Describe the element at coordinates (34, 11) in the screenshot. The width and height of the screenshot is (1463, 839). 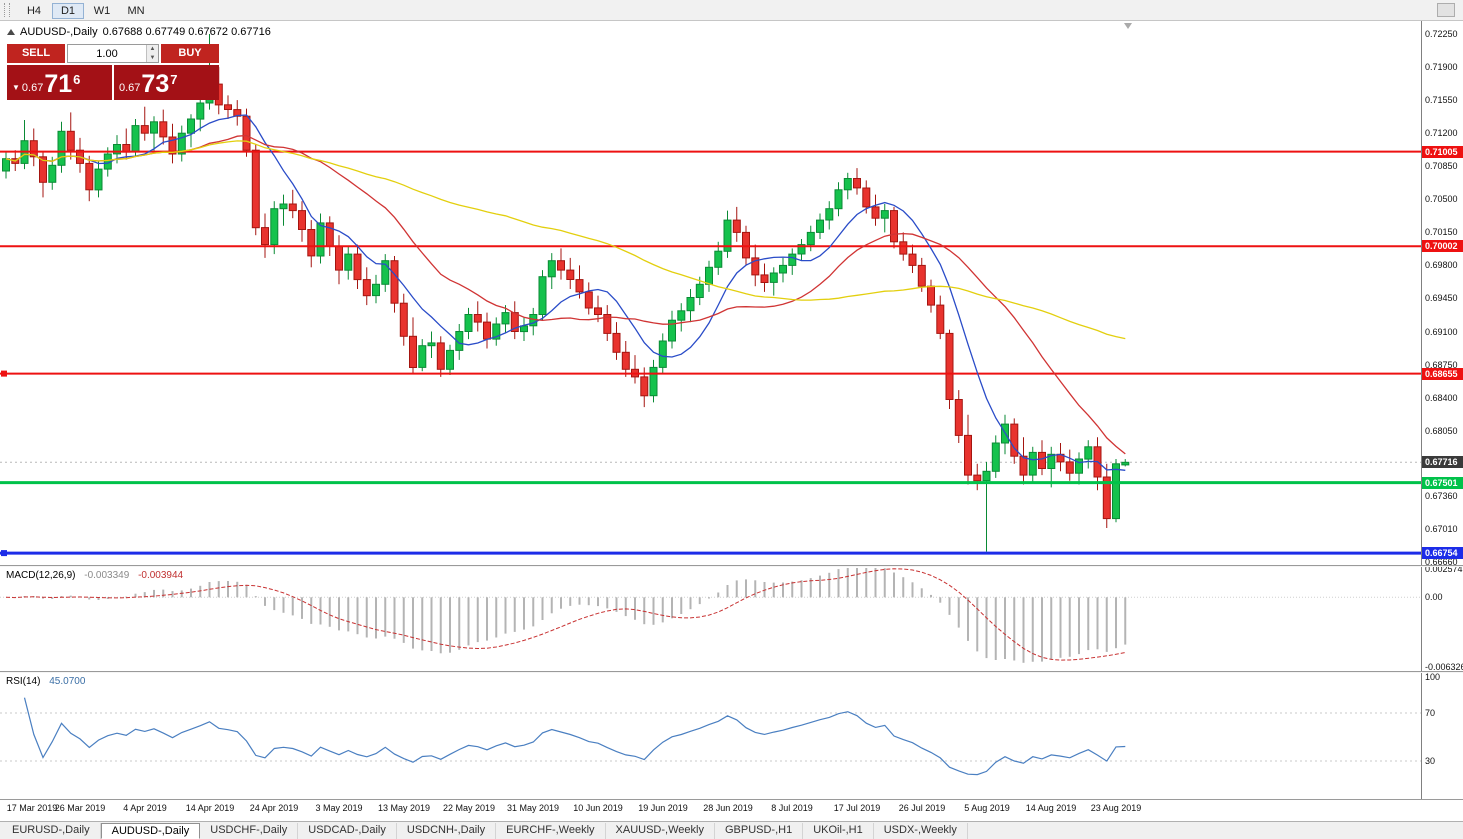
I see `timeframe-button-h4: H4` at that location.